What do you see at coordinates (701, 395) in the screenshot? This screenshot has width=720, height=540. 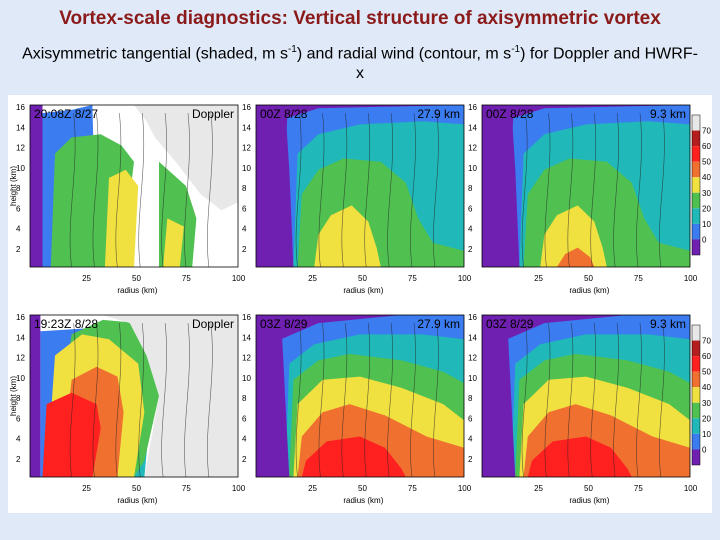 I see `colorbar: 70 60 50 40 30 20 10 0` at bounding box center [701, 395].